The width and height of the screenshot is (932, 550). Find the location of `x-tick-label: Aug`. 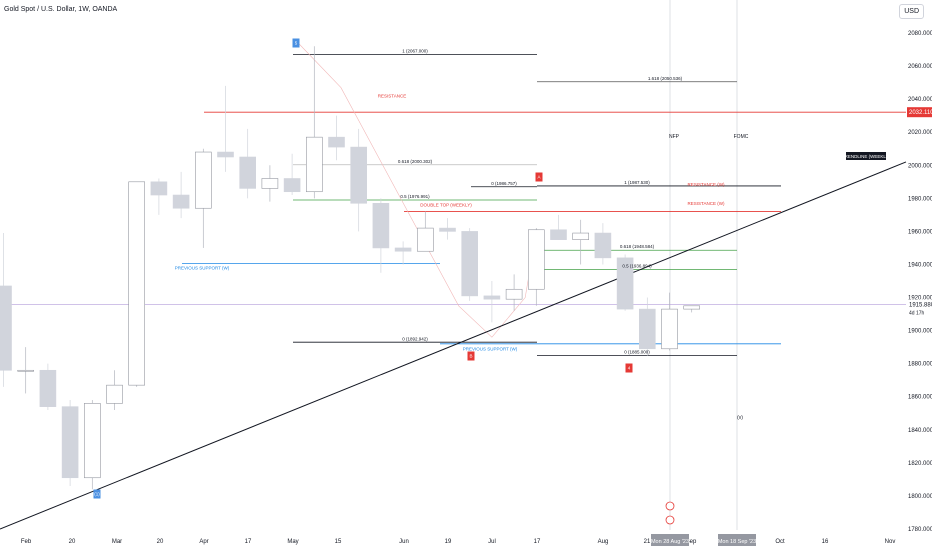

x-tick-label: Aug is located at coordinates (603, 542).